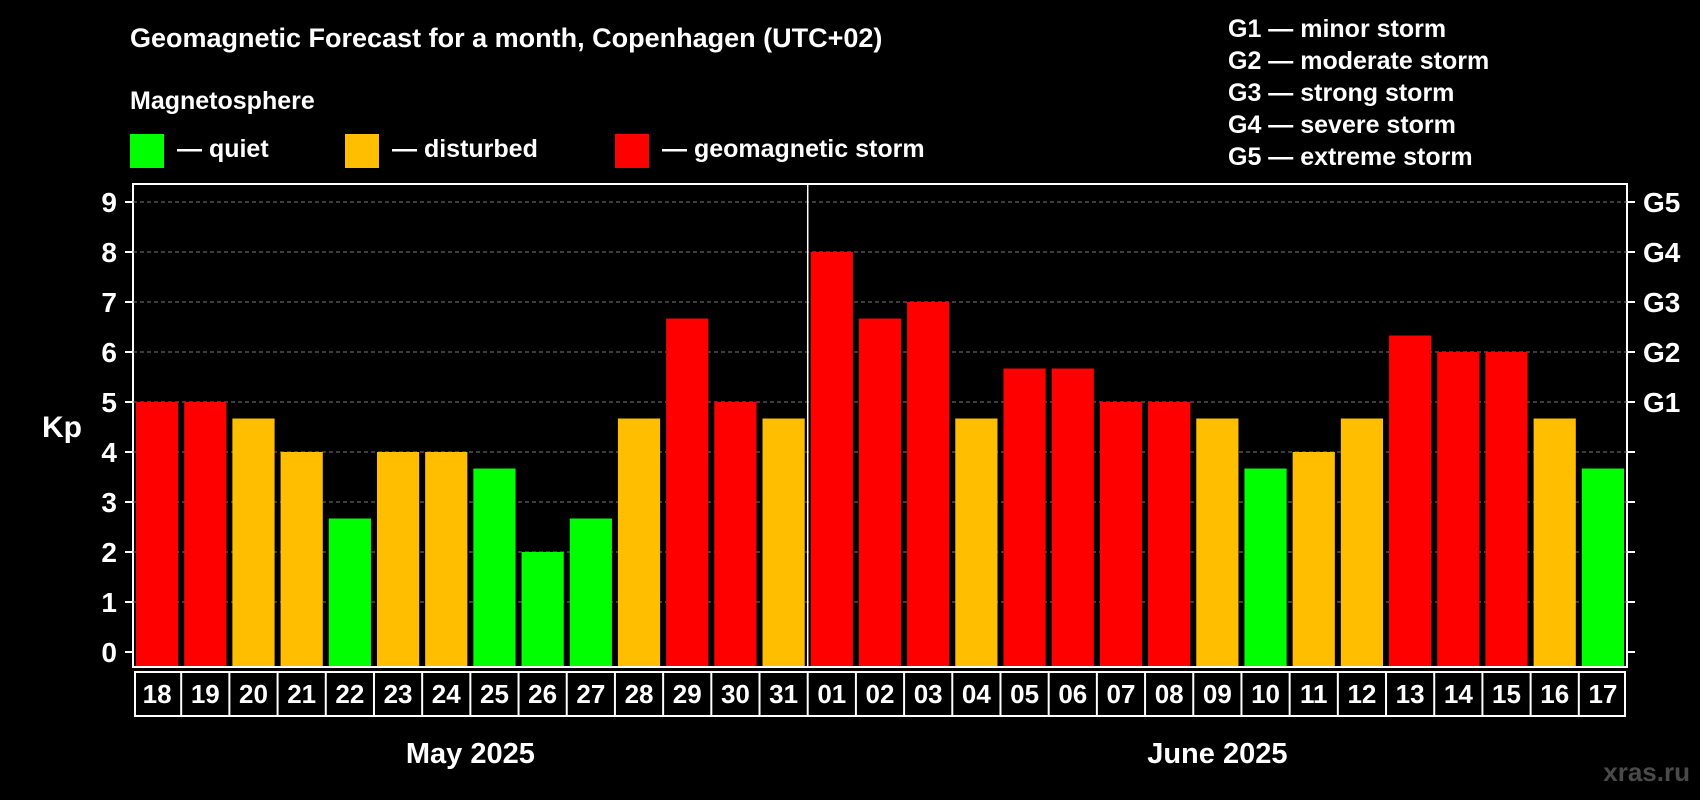  I want to click on date-label-01: 01, so click(831, 694).